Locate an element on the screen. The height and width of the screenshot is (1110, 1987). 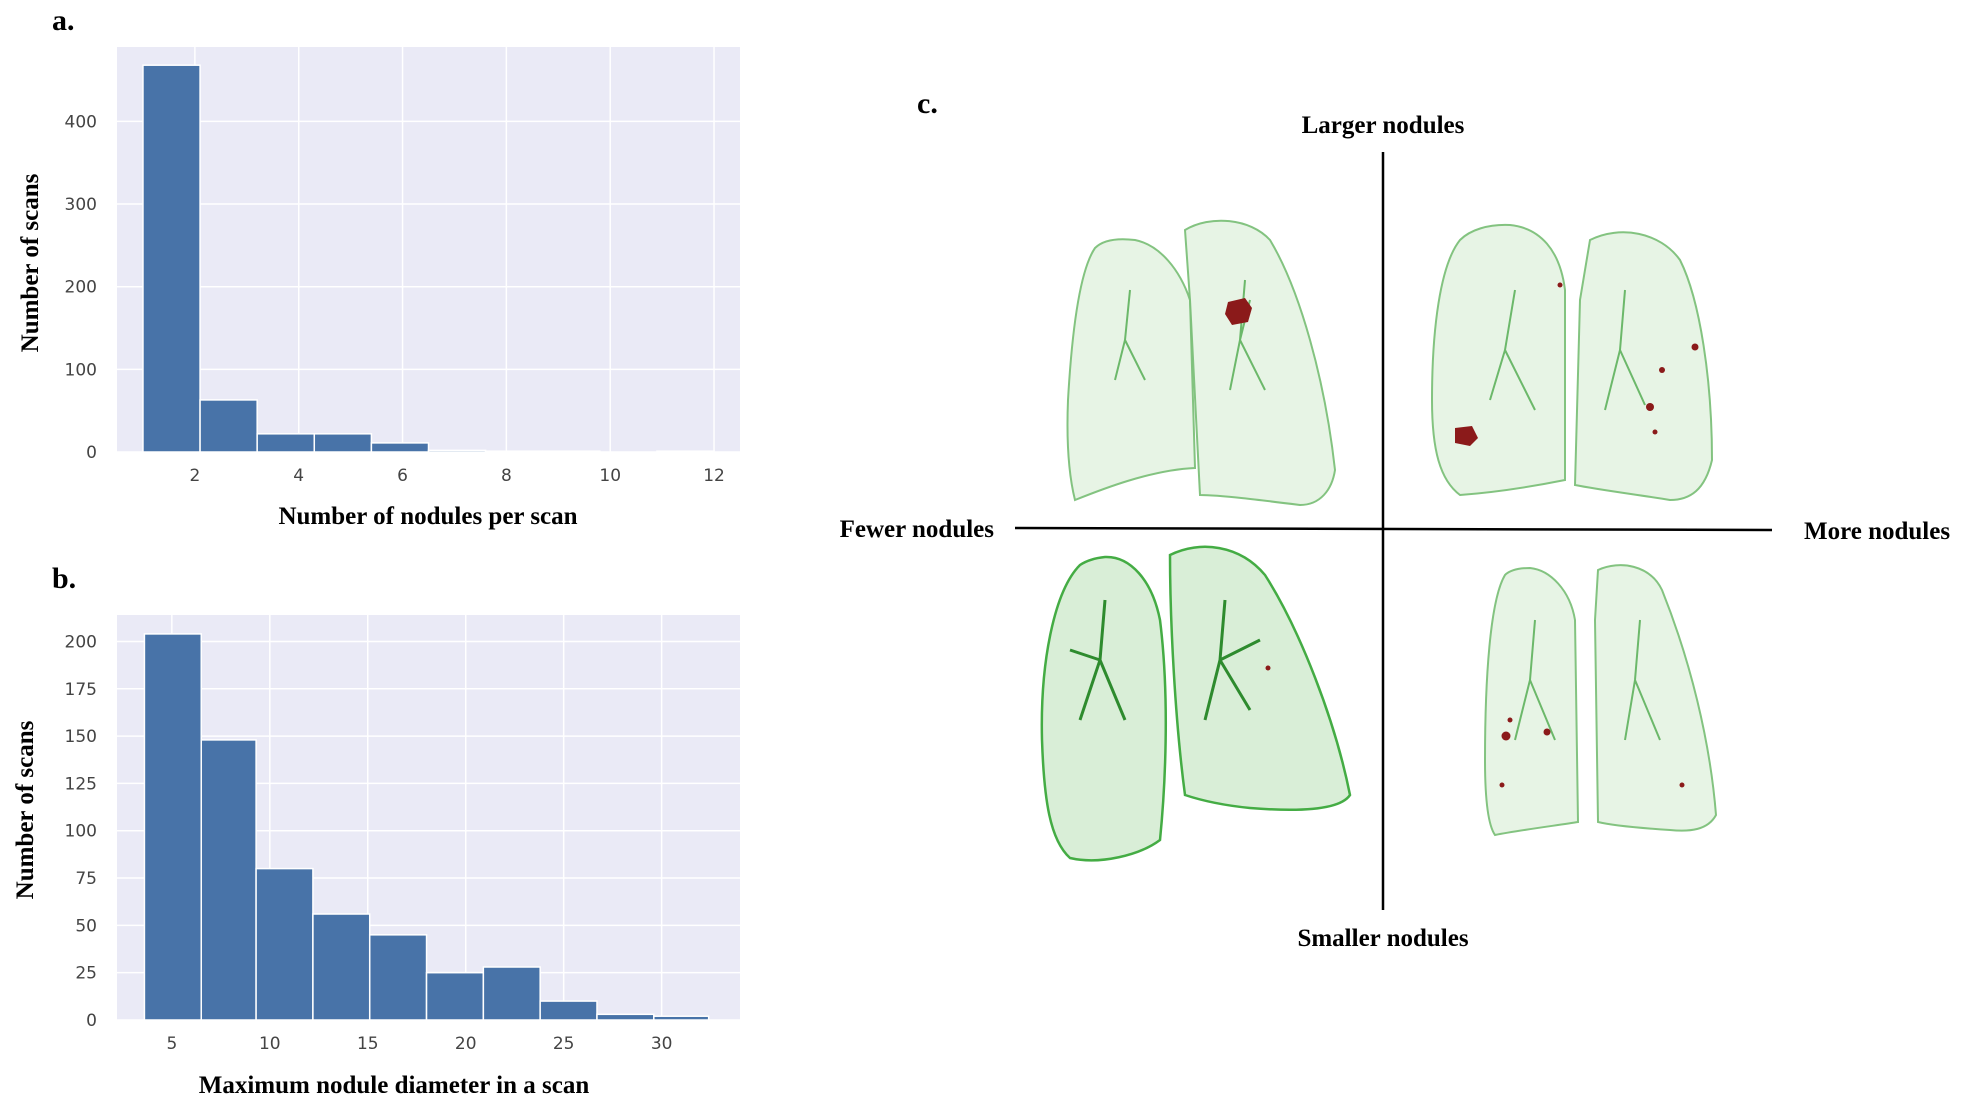
x-ticks-b: 5 10 15 20 25 30 is located at coordinates (419, 1044).